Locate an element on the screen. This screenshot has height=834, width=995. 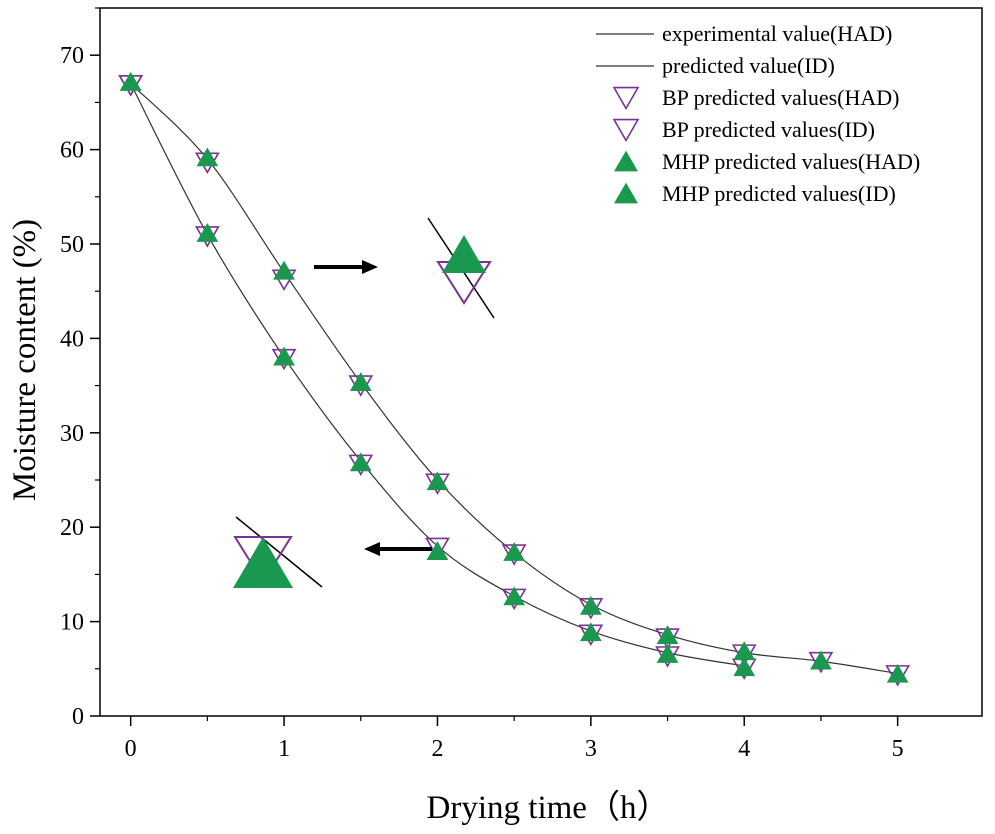
zoom-line-ID is located at coordinates (279, 552).